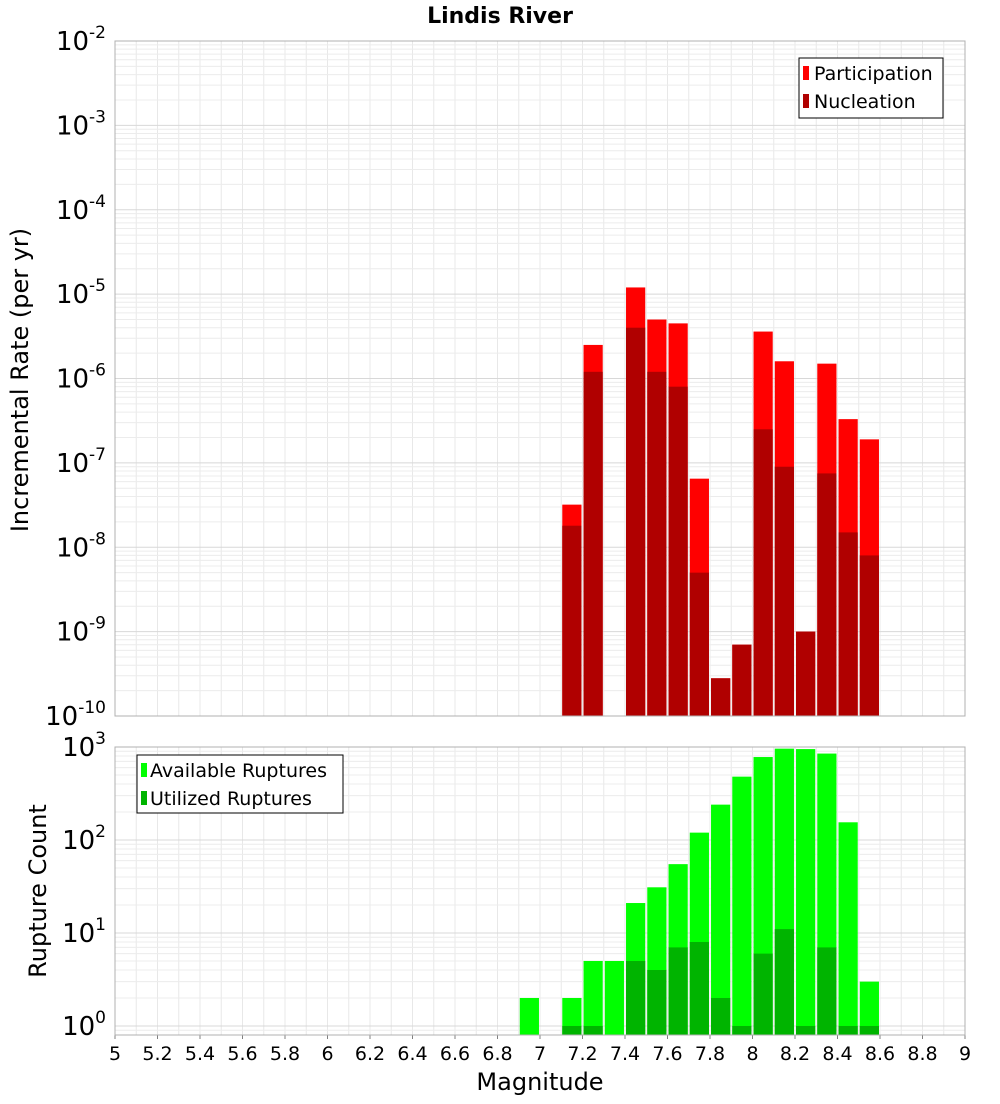 The image size is (1000, 1104). Describe the element at coordinates (539, 1082) in the screenshot. I see `x-axis-label: Magnitude` at that location.